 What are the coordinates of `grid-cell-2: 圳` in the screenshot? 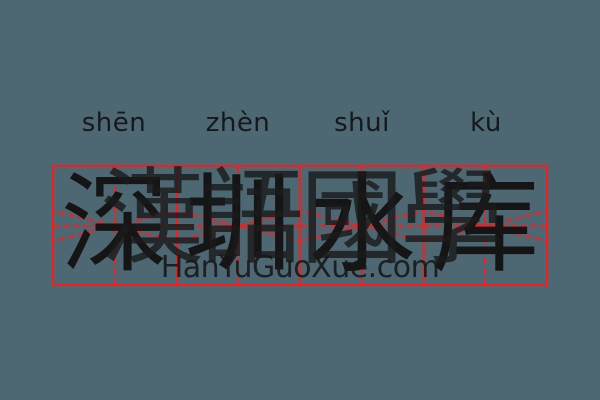 It's located at (237, 225).